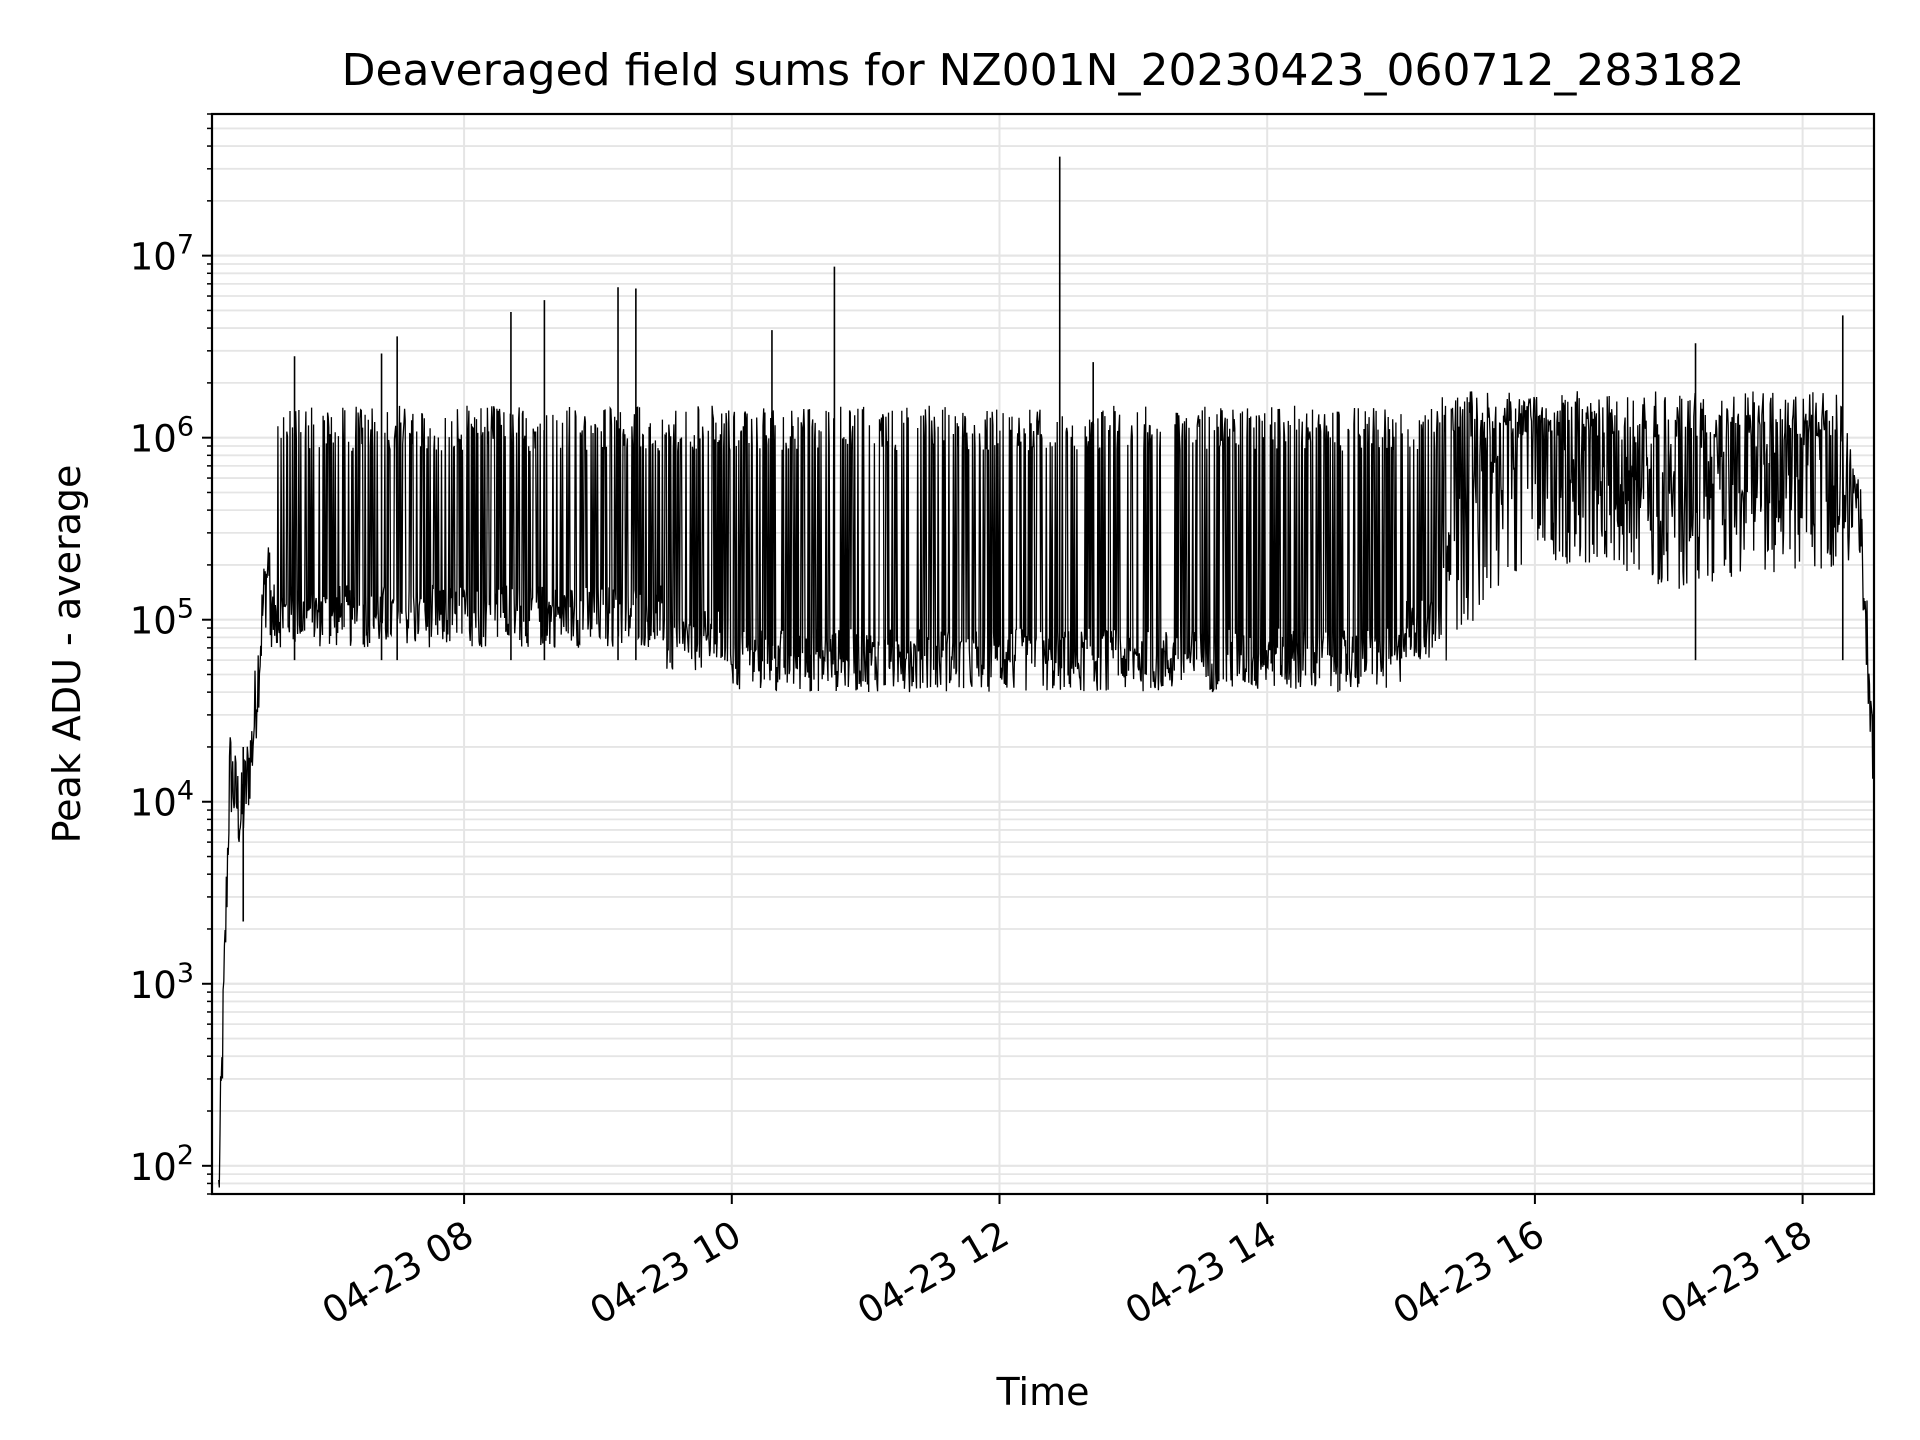 This screenshot has width=1920, height=1440. I want to click on y-tick-label: 10³, so click(162, 982).